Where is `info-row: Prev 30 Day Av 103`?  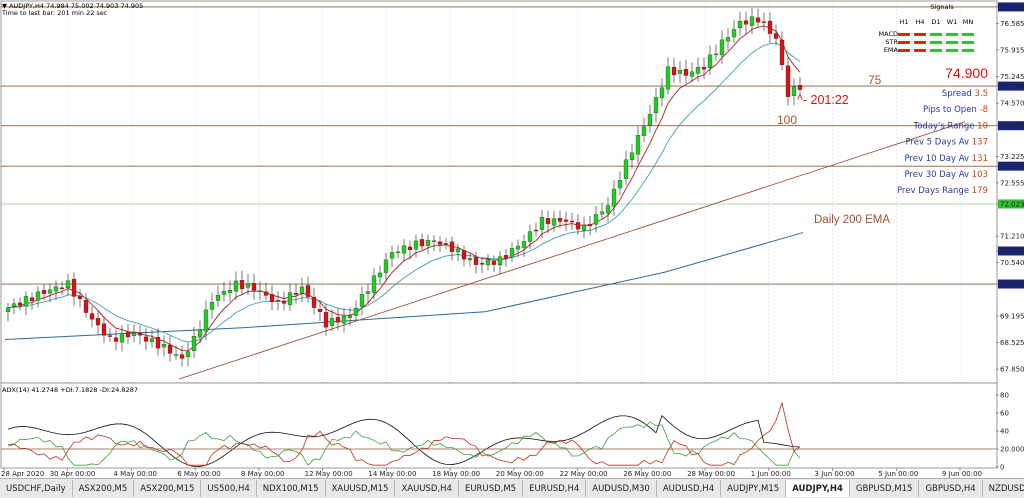 info-row: Prev 30 Day Av 103 is located at coordinates (946, 175).